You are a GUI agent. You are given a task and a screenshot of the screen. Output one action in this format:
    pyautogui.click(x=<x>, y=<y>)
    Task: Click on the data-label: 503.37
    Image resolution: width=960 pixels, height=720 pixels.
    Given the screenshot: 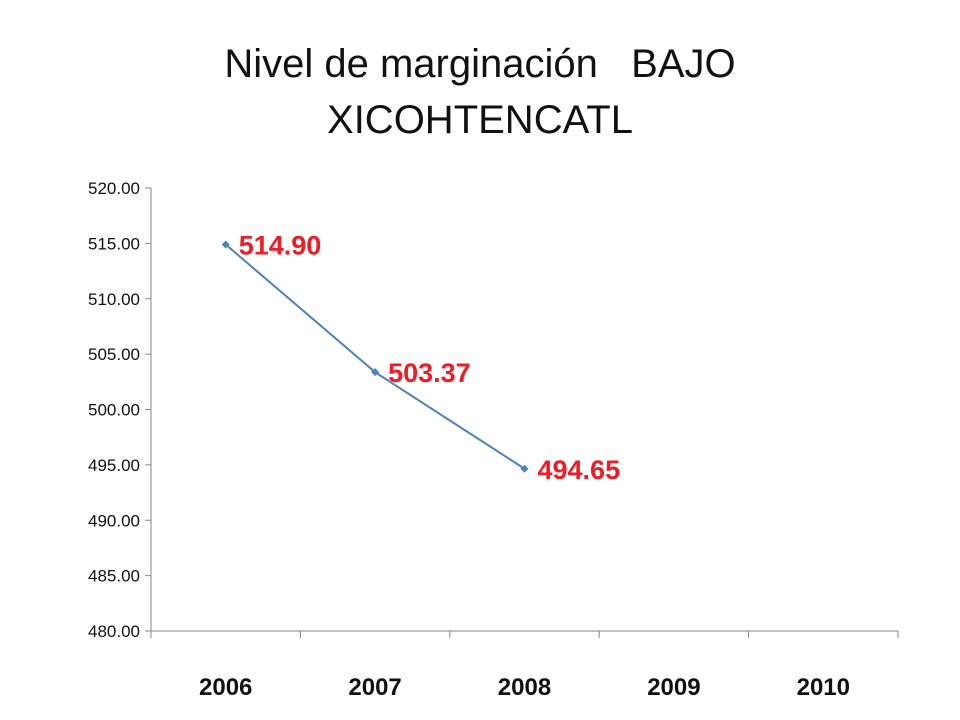 What is the action you would take?
    pyautogui.click(x=429, y=373)
    